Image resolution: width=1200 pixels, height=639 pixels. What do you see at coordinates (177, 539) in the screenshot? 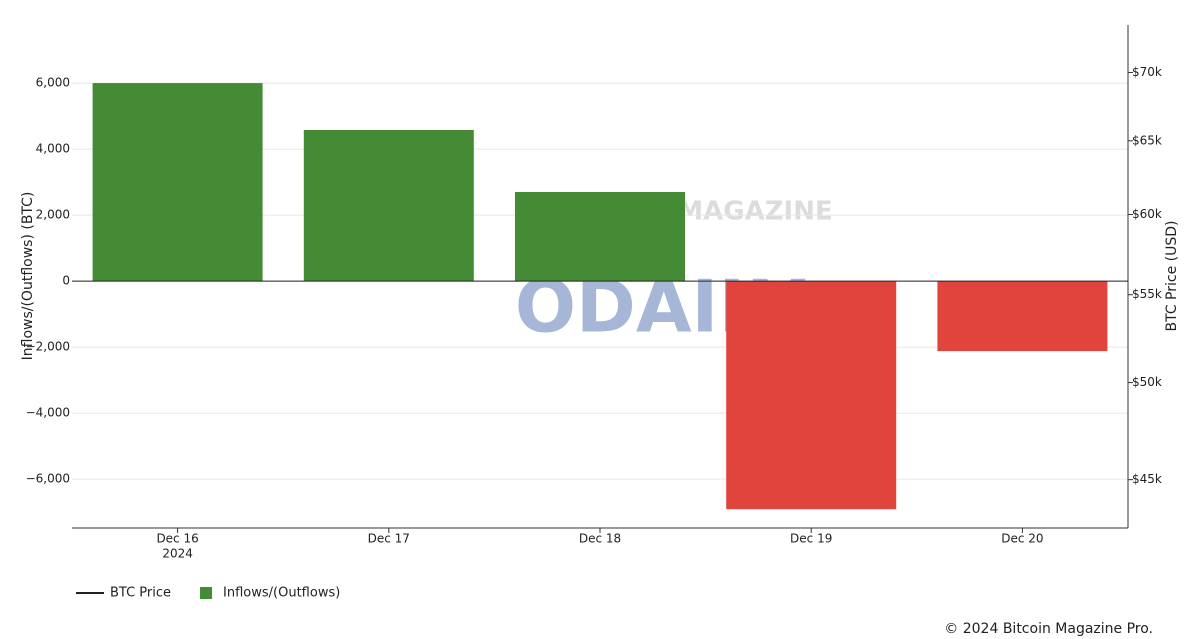
I see `x-tick-label: Dec 16` at bounding box center [177, 539].